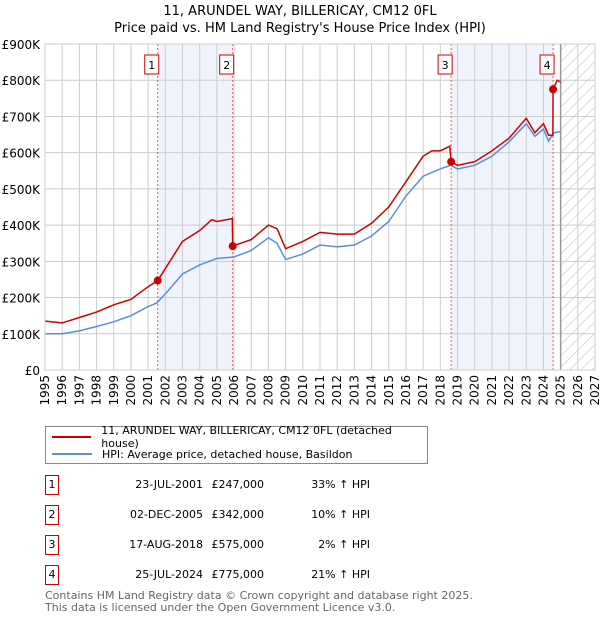 The width and height of the screenshot is (600, 620). What do you see at coordinates (458, 390) in the screenshot?
I see `x-tick-label: 2019` at bounding box center [458, 390].